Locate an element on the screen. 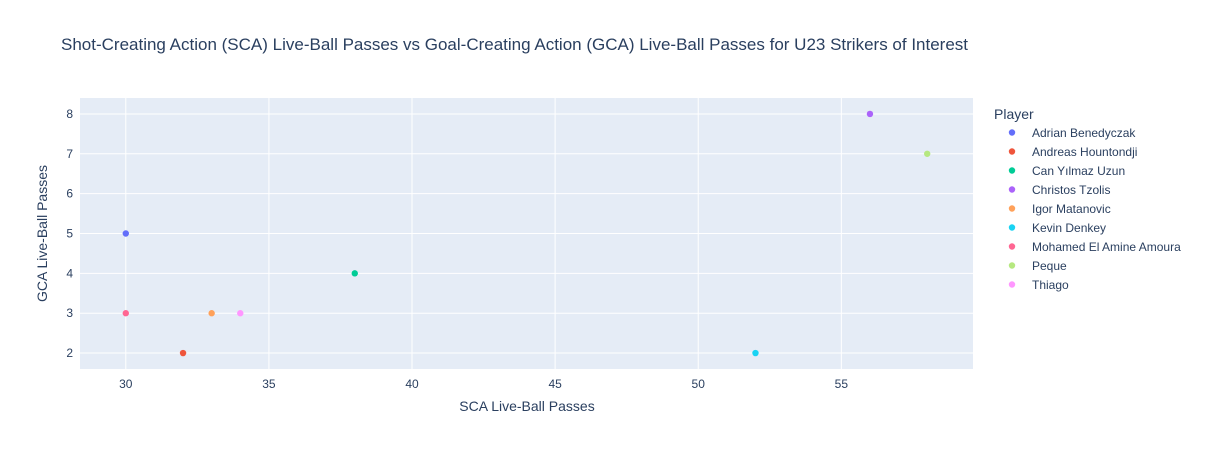  y-tick-label: 5 is located at coordinates (69, 234).